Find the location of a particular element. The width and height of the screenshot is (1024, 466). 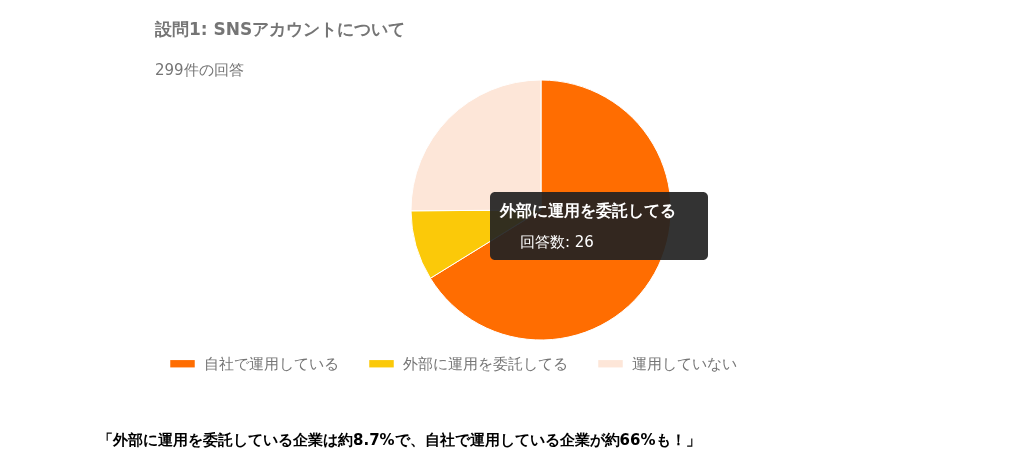

legend-label: 運用していない is located at coordinates (684, 363).